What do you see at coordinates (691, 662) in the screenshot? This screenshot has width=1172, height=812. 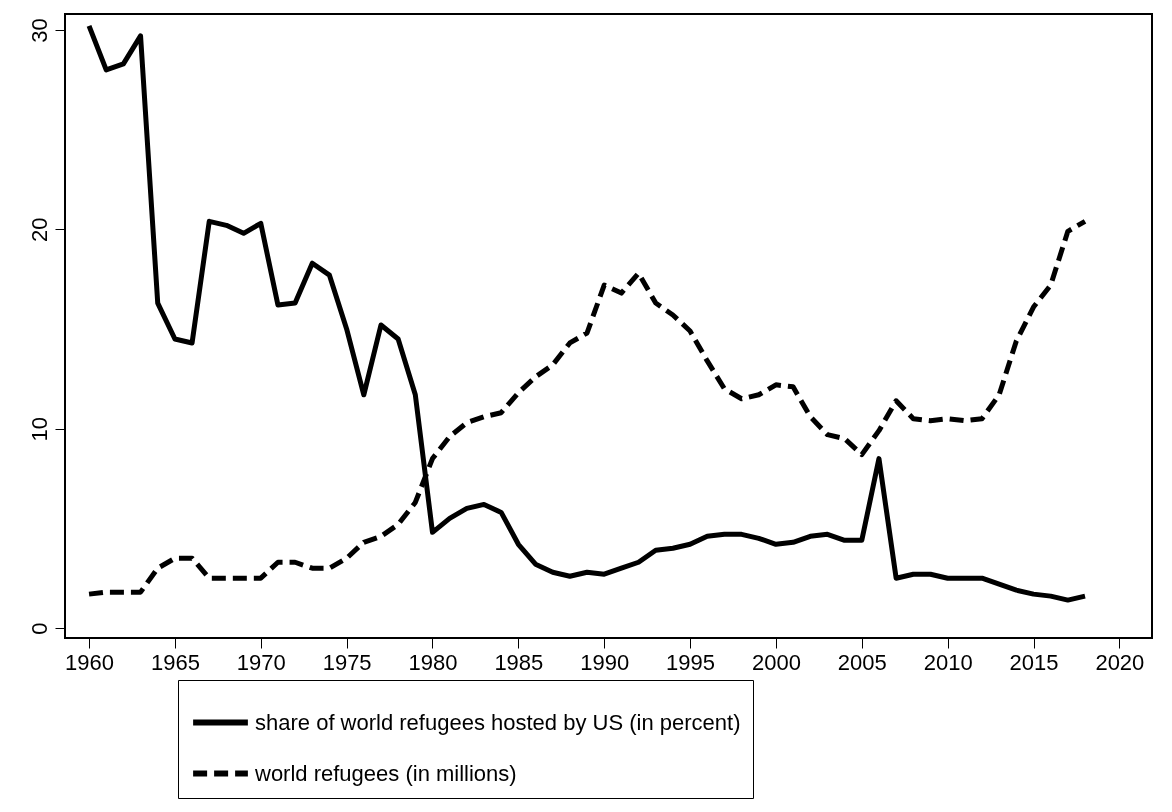 I see `x-tick-label: 1995` at bounding box center [691, 662].